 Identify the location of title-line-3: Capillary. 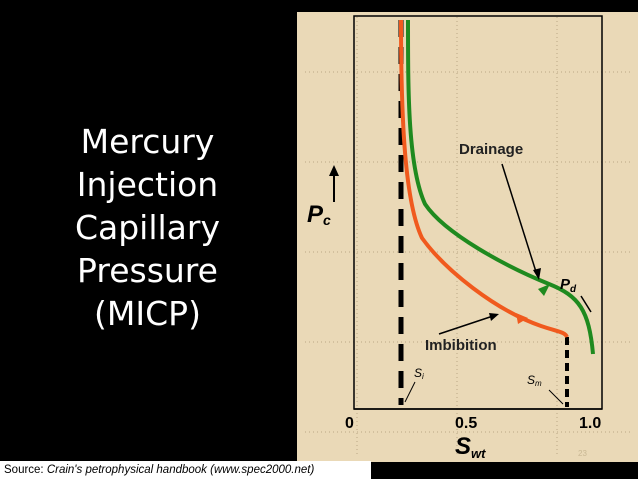
(147, 227).